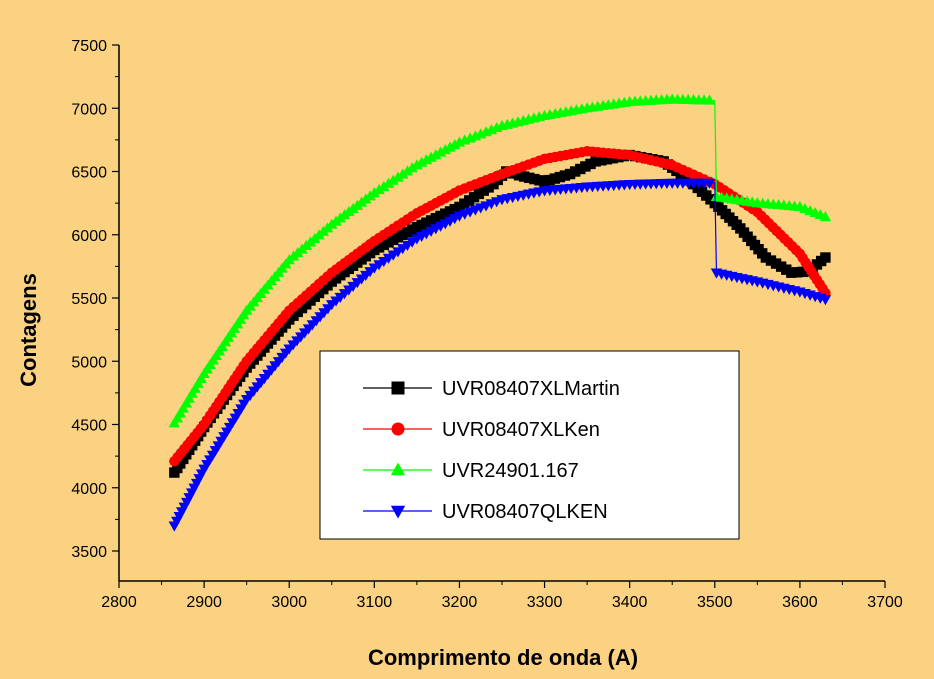 The height and width of the screenshot is (679, 934). I want to click on x-tick-label: 3700, so click(885, 602).